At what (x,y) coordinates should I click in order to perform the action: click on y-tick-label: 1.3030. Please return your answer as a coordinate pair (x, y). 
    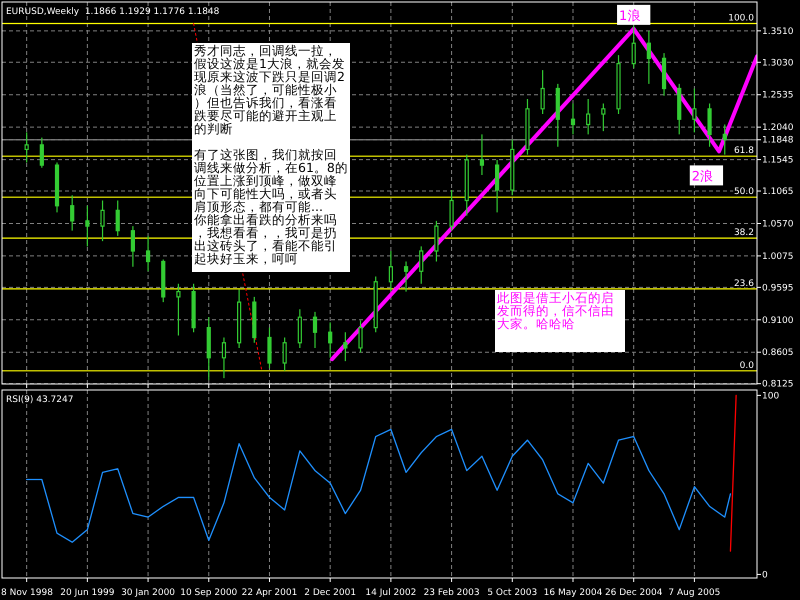
    Looking at the image, I should click on (778, 63).